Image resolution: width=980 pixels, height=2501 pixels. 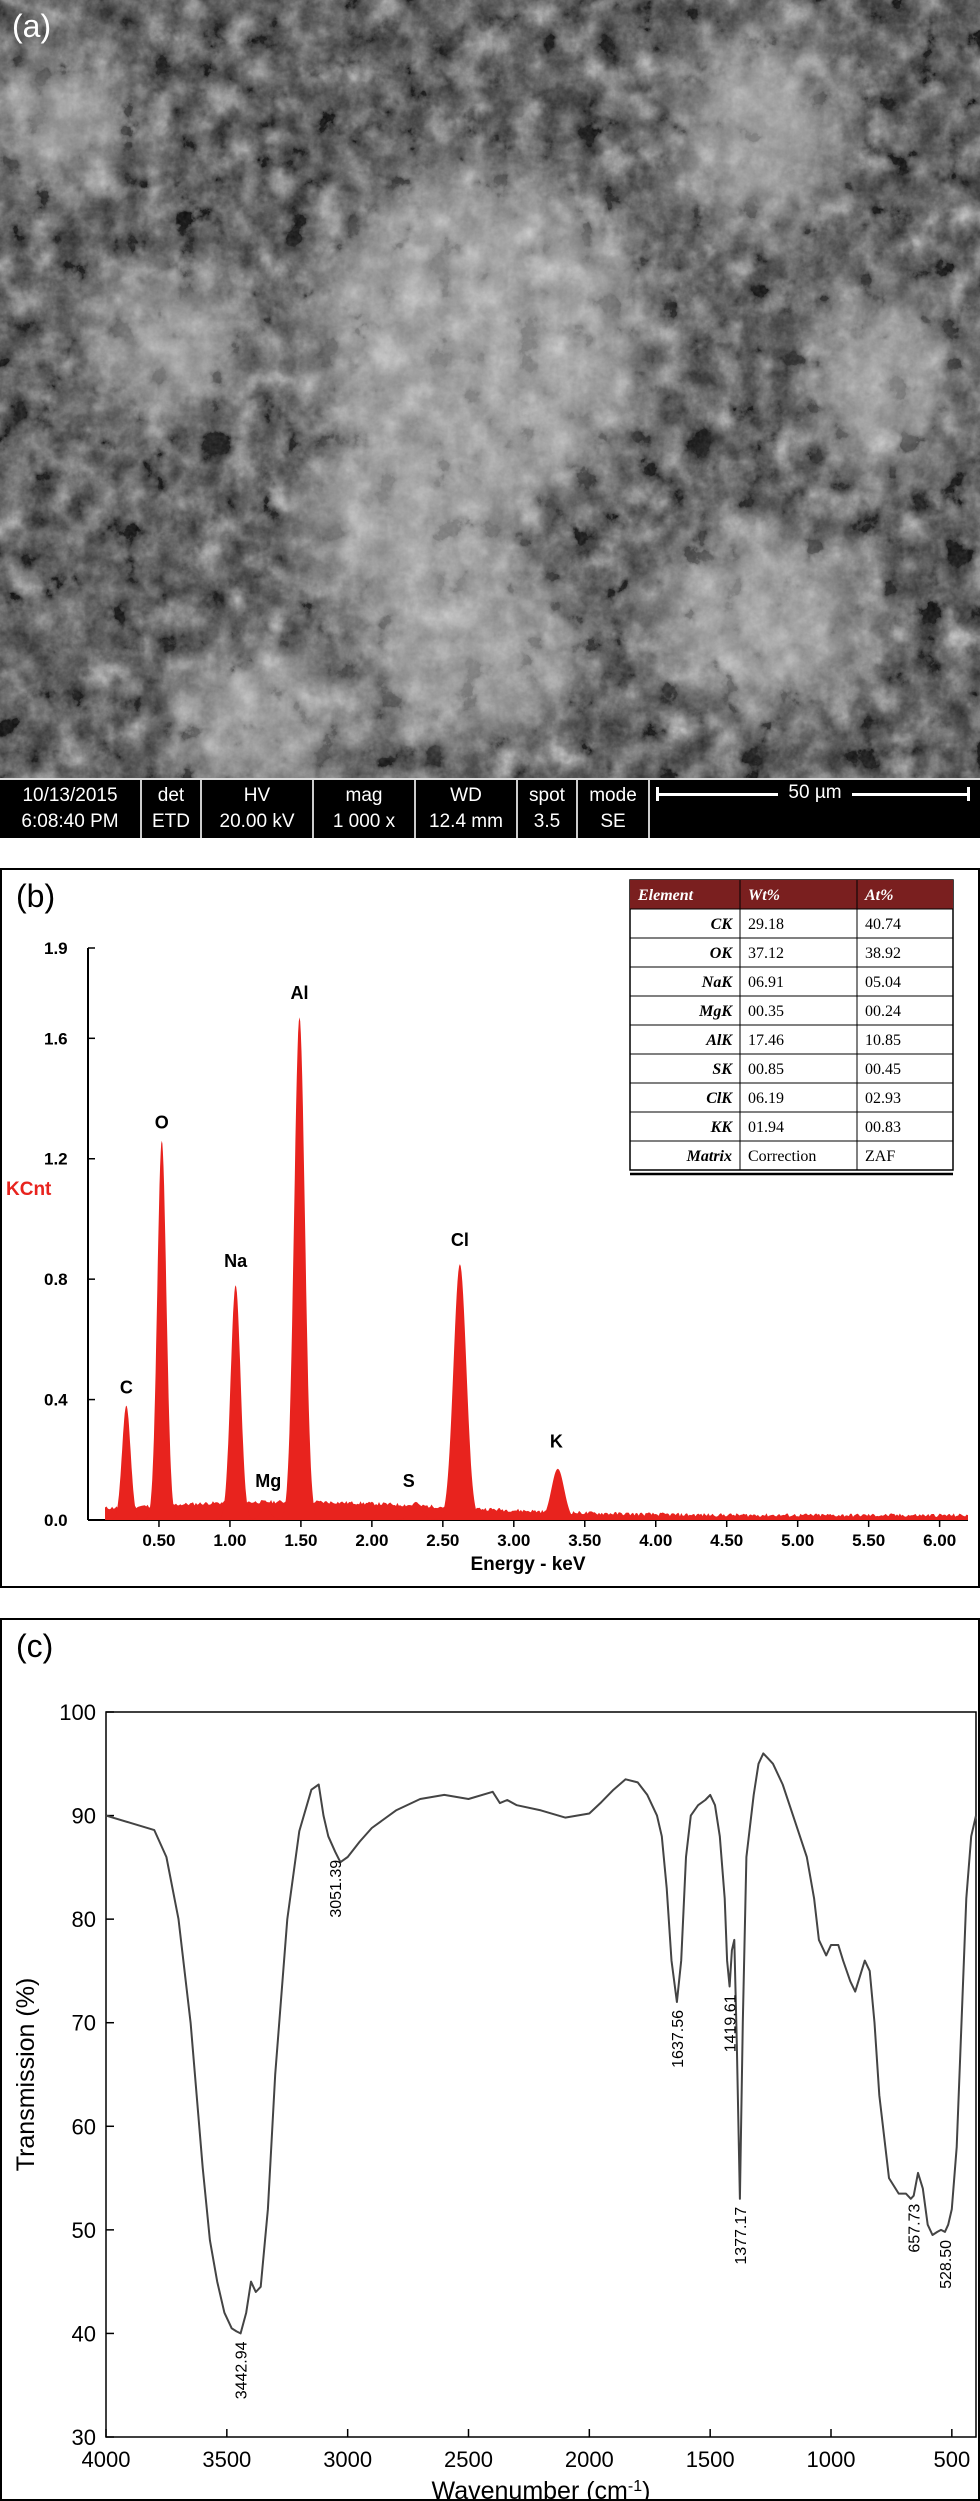 What do you see at coordinates (678, 2039) in the screenshot?
I see `ftir-peak-annotation: 1637.56` at bounding box center [678, 2039].